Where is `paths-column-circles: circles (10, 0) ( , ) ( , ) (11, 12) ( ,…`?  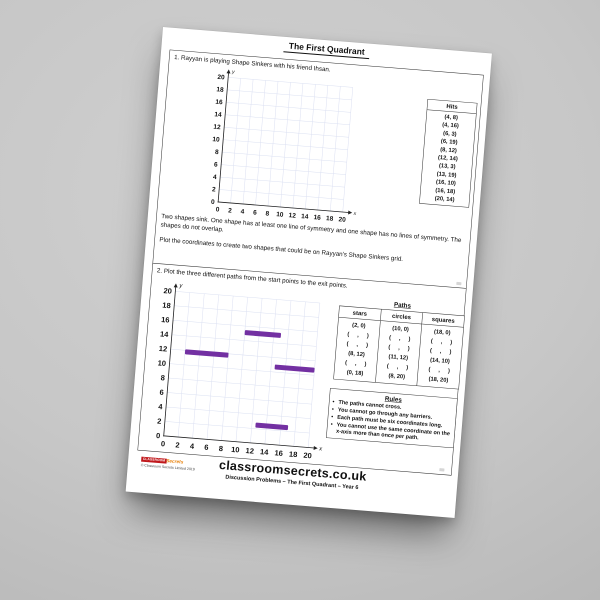
paths-column-circles: circles (10, 0) ( , ) ( , ) (11, 12) ( ,… is located at coordinates (399, 347).